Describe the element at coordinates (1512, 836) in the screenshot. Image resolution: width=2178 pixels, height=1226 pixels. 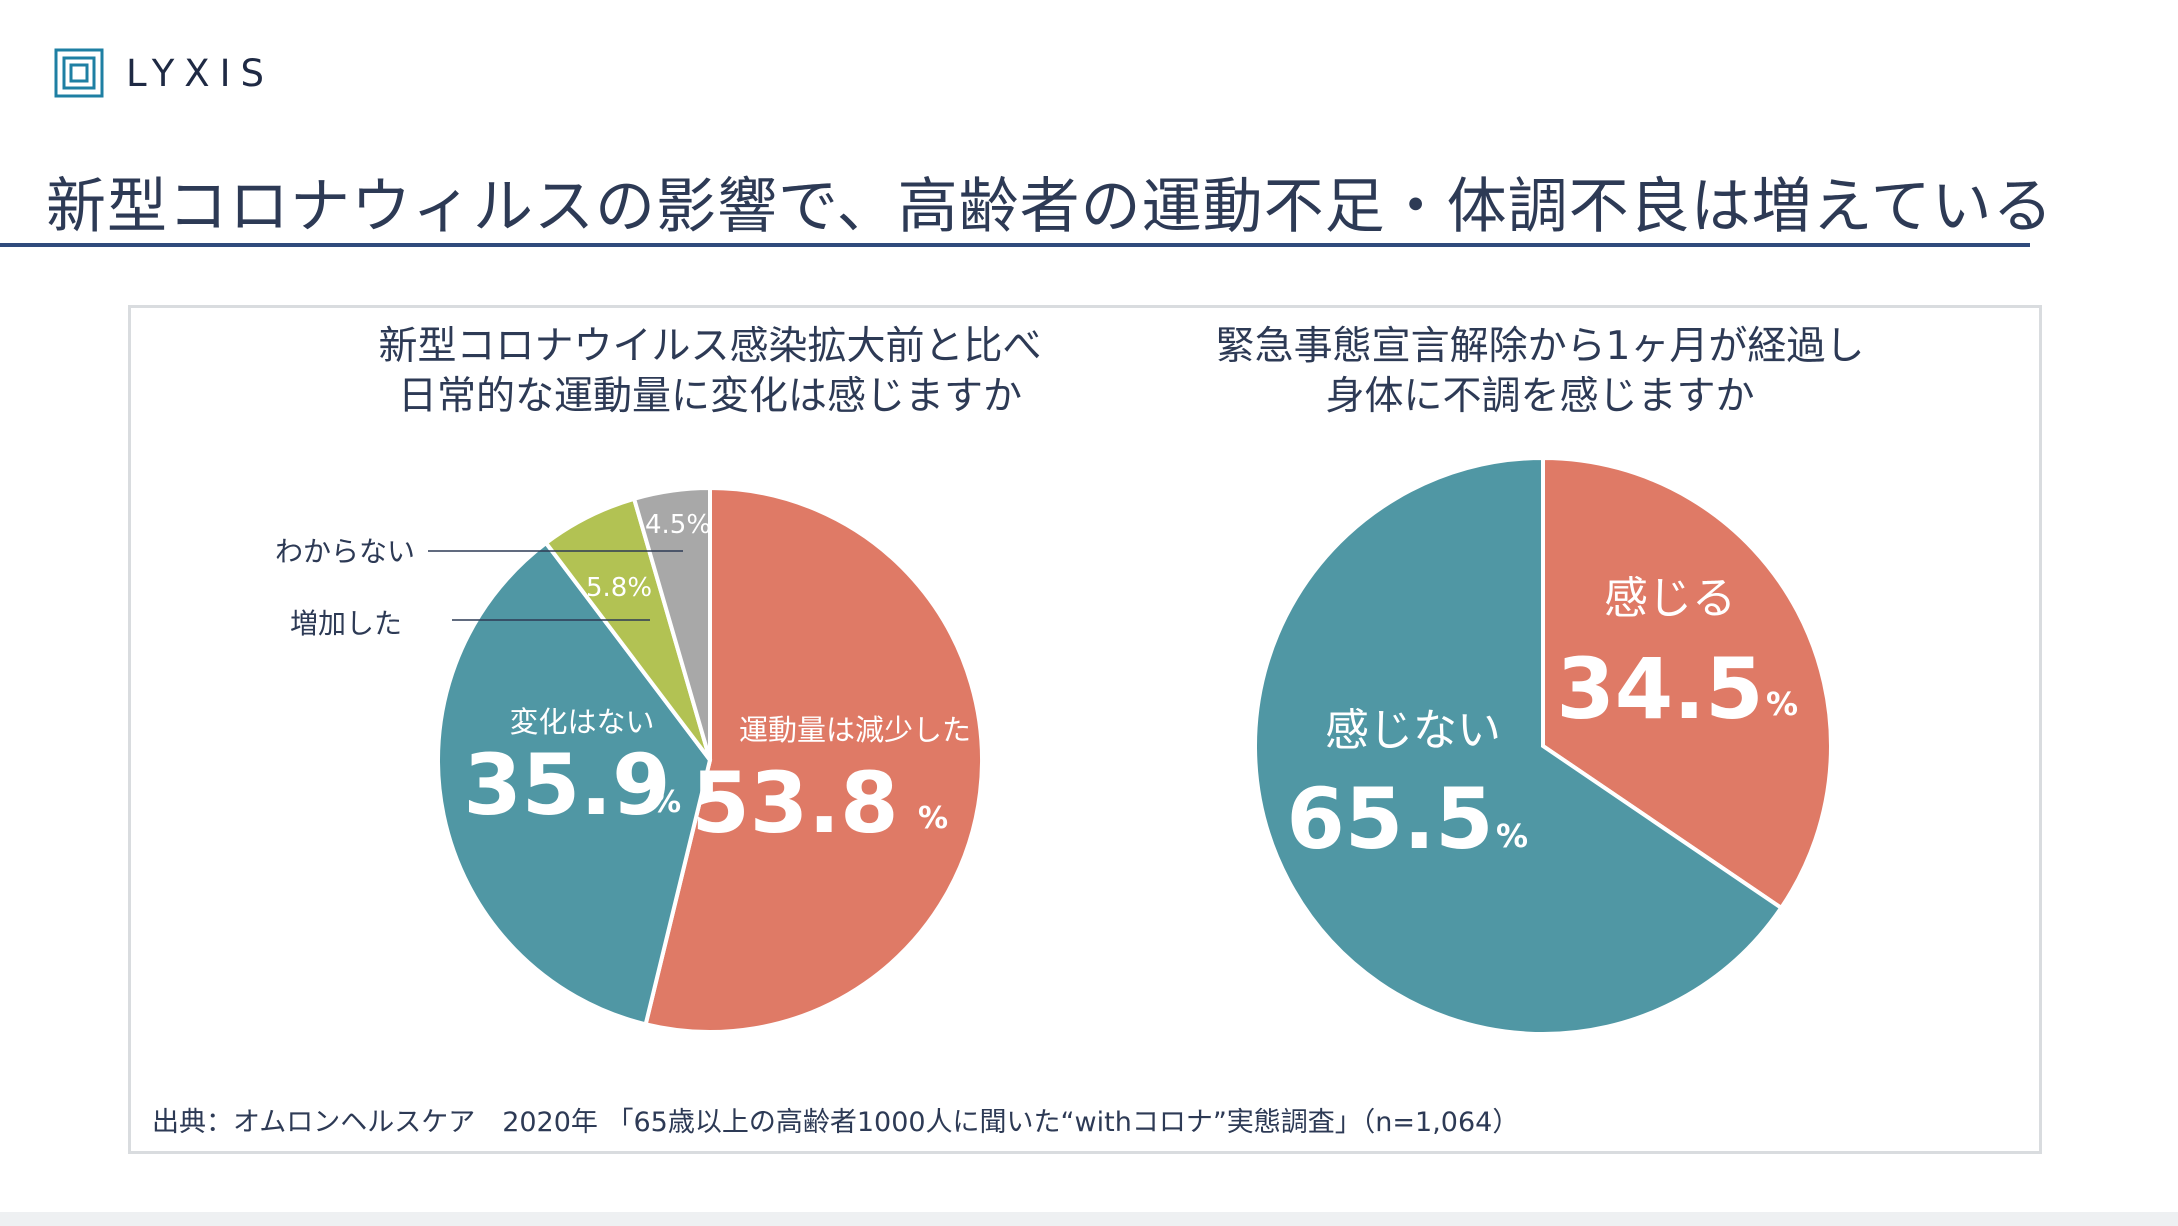
I see `right-unit-not-feel: %` at that location.